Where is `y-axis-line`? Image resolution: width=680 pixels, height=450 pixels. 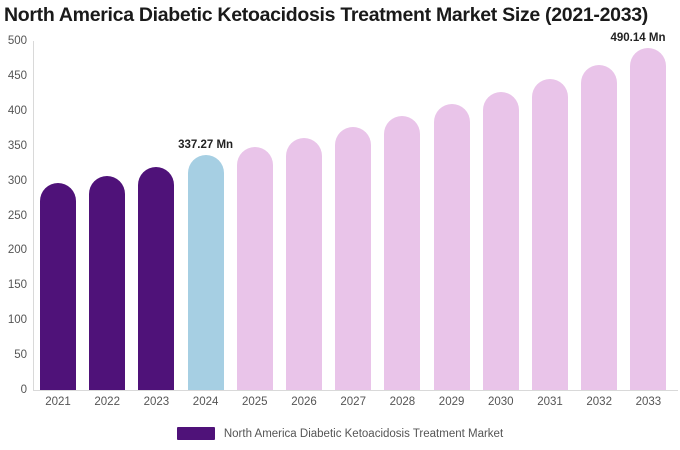 y-axis-line is located at coordinates (33, 215).